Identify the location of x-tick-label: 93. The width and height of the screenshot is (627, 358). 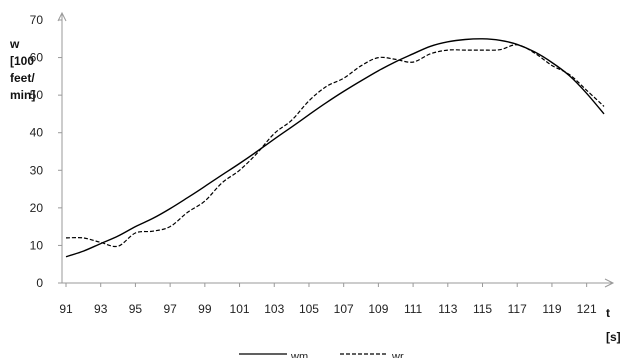
(101, 309).